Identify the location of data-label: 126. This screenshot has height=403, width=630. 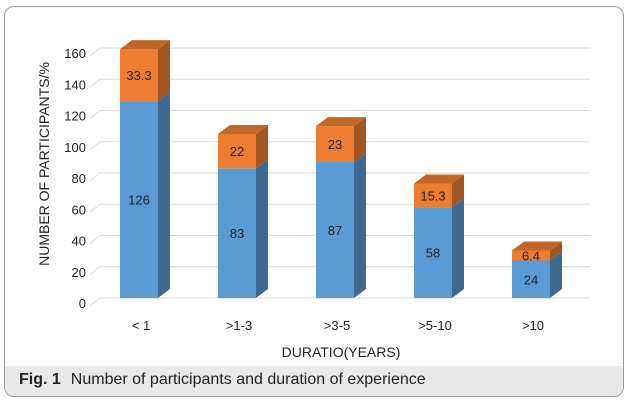
(139, 200).